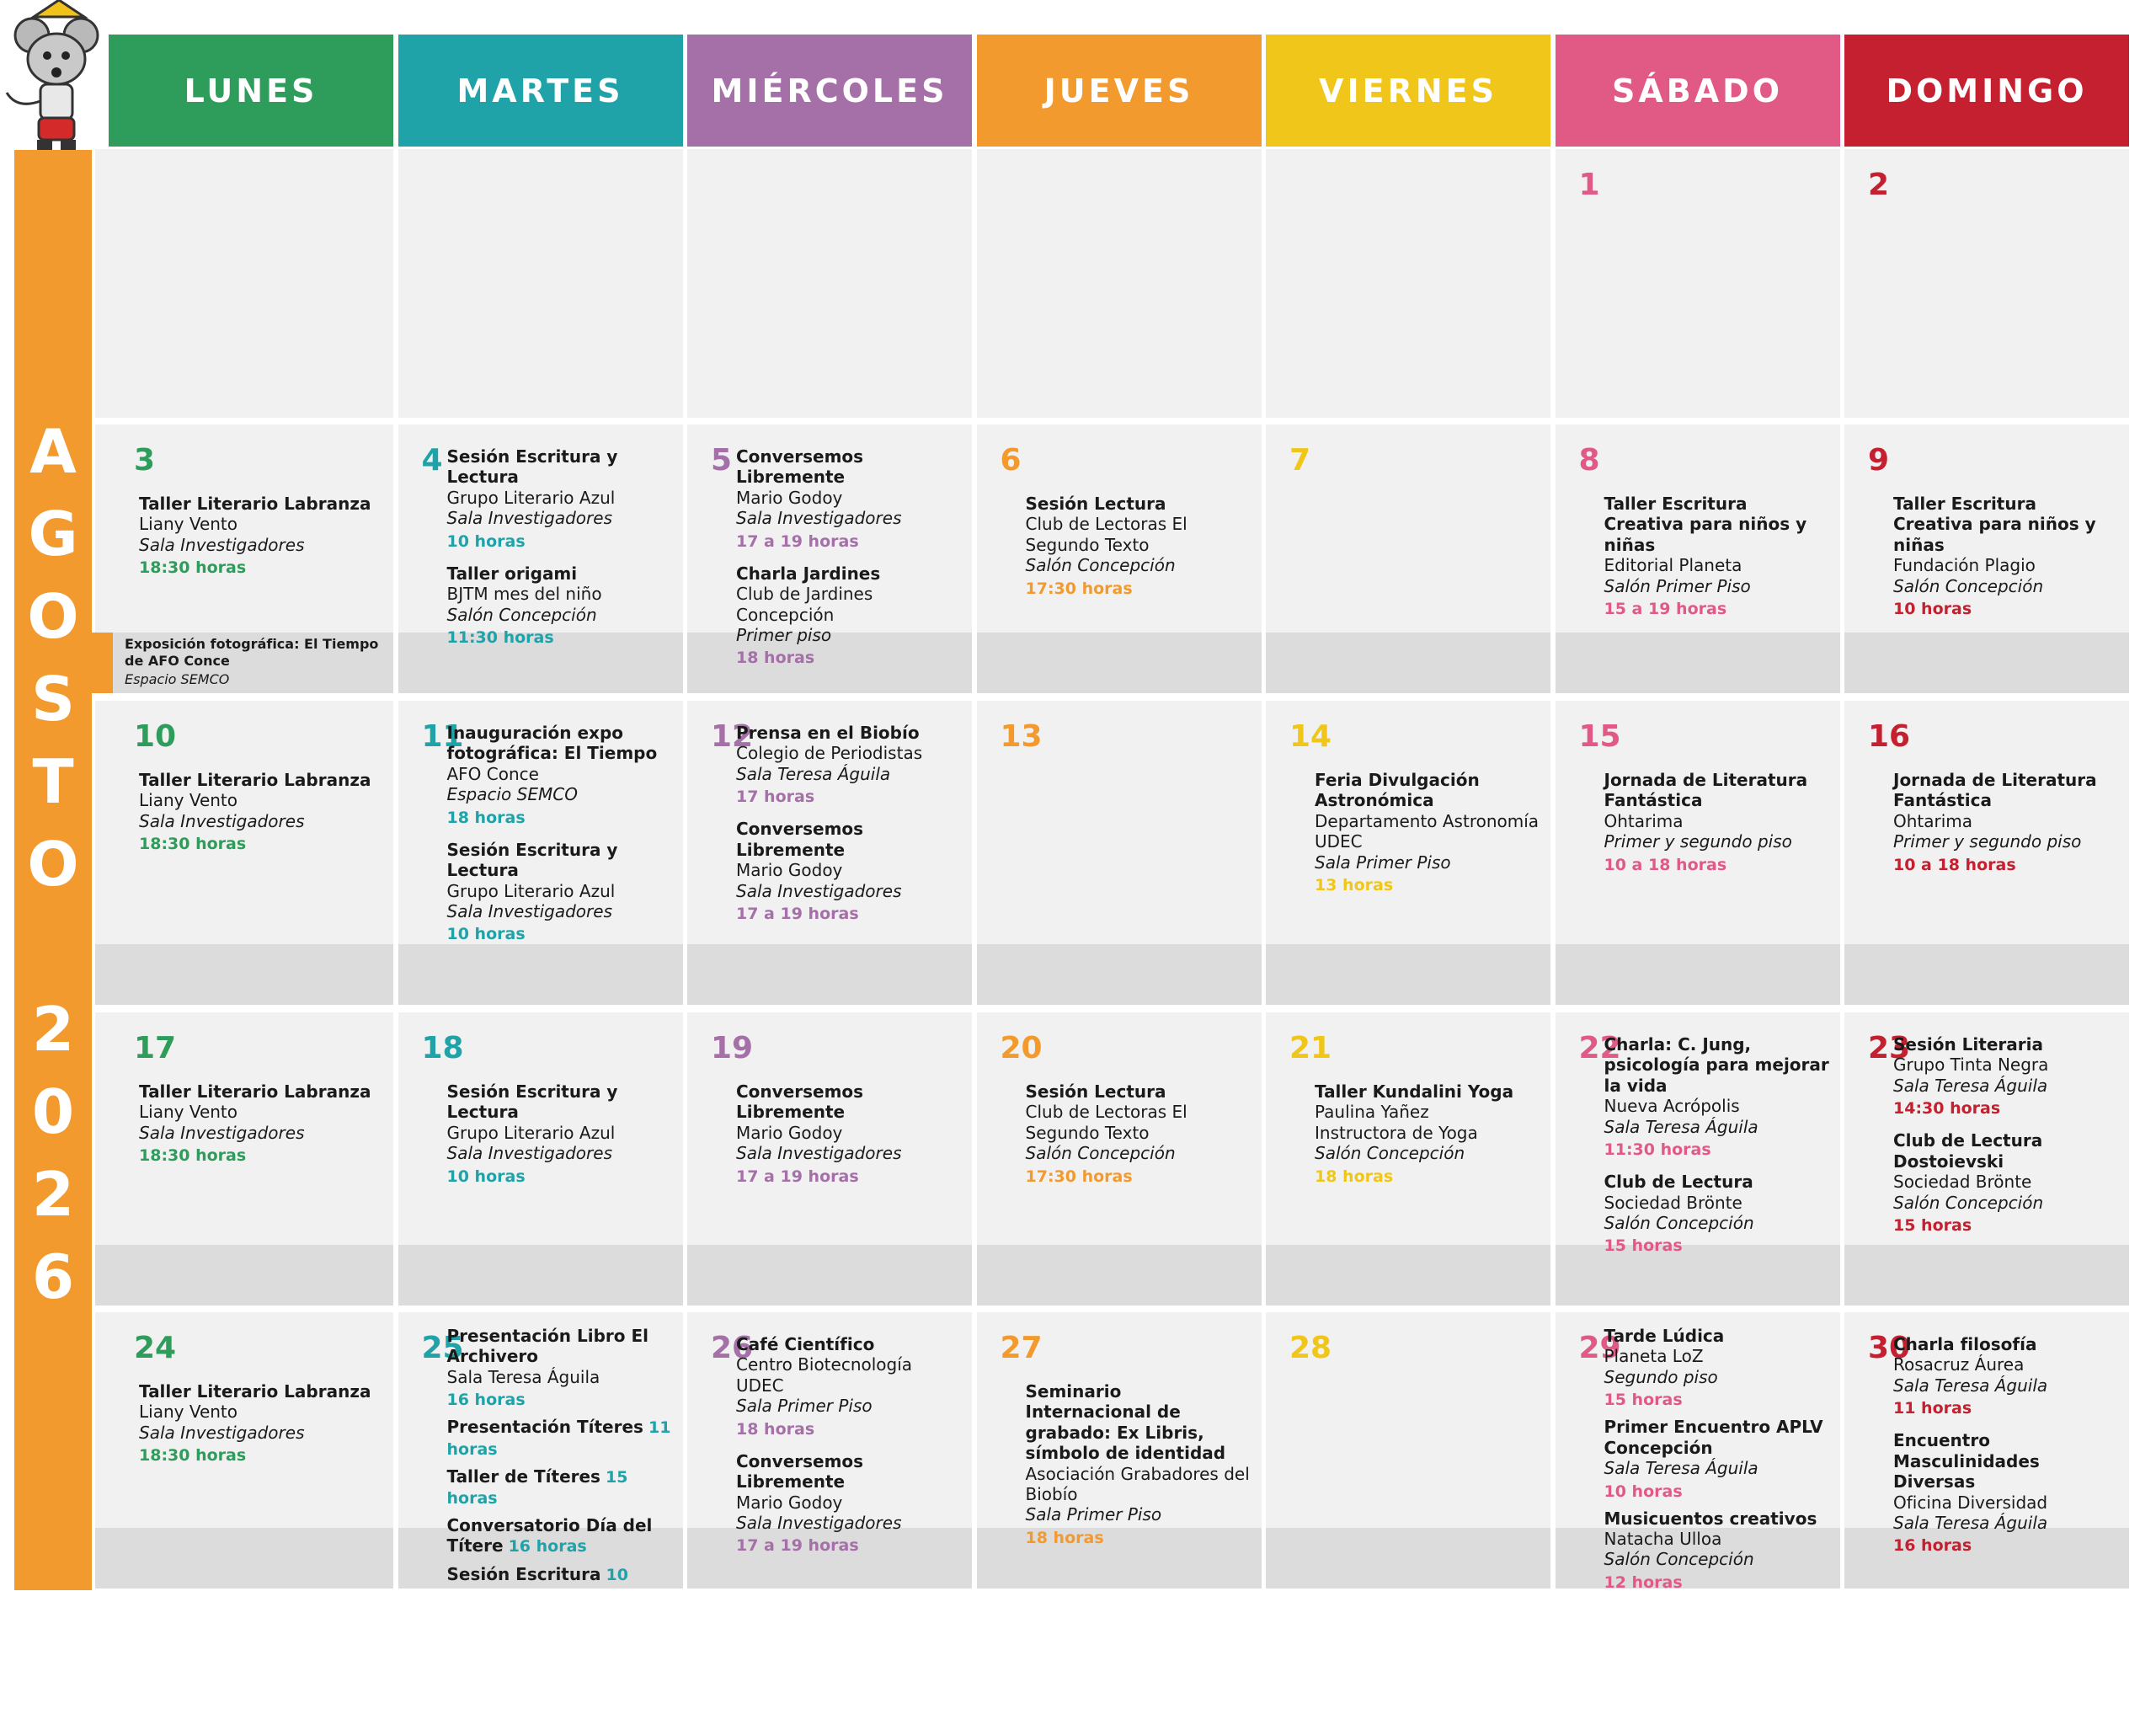 Image resolution: width=2156 pixels, height=1714 pixels. Describe the element at coordinates (1713, 1437) in the screenshot. I see `event-title: Primer Encuentro APLV Concepción` at that location.